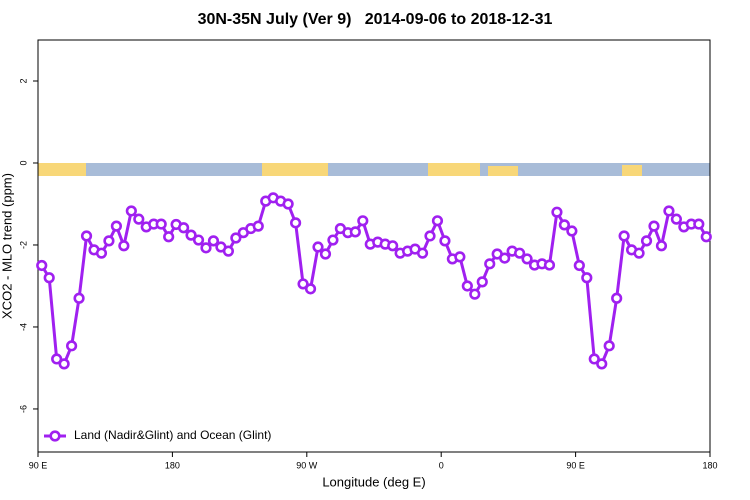 The image size is (750, 500). What do you see at coordinates (55, 436) in the screenshot?
I see `legend-marker` at bounding box center [55, 436].